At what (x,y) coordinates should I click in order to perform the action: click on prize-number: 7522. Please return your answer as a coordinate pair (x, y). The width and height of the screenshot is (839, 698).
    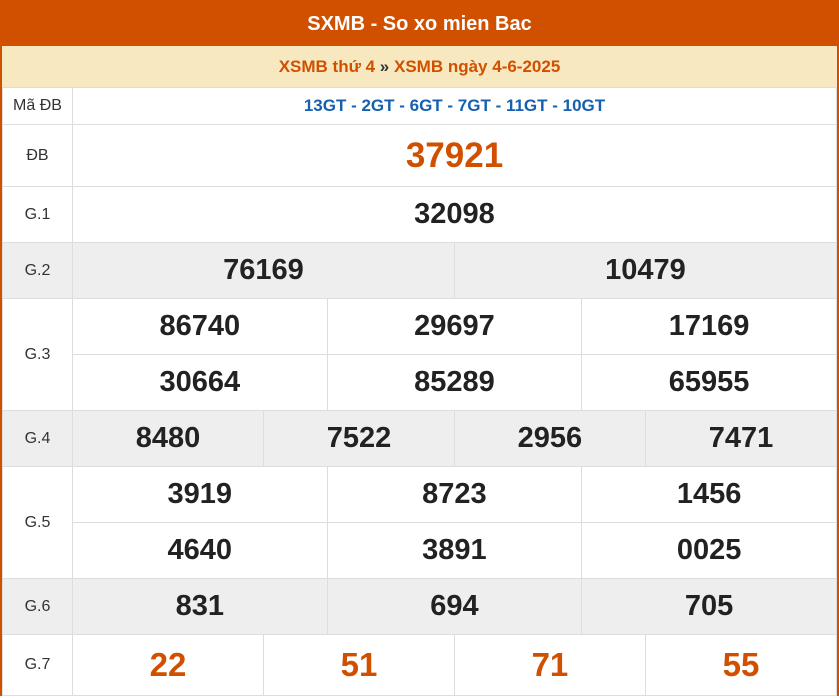
    Looking at the image, I should click on (358, 438).